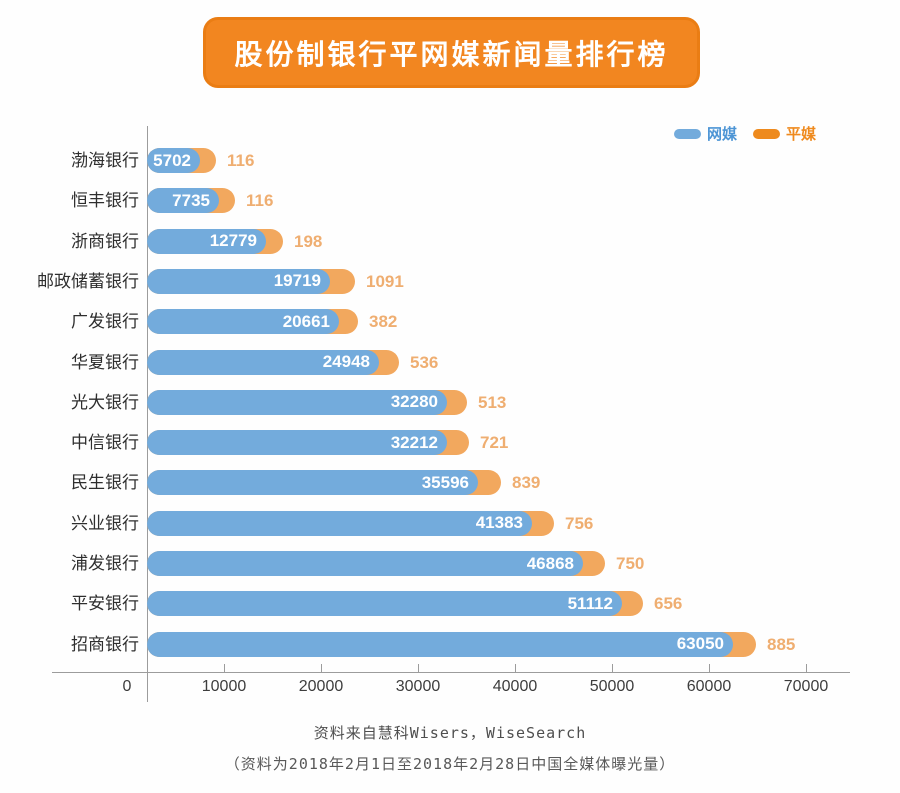 The width and height of the screenshot is (900, 793). What do you see at coordinates (105, 443) in the screenshot?
I see `category-label: 中信银行` at bounding box center [105, 443].